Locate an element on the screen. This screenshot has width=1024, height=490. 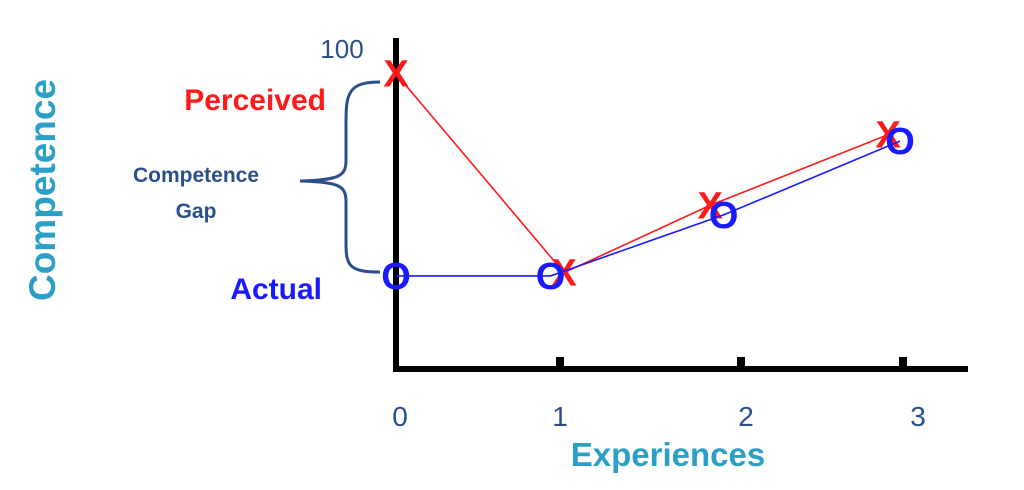
x-tick-label-2: 2 is located at coordinates (746, 416).